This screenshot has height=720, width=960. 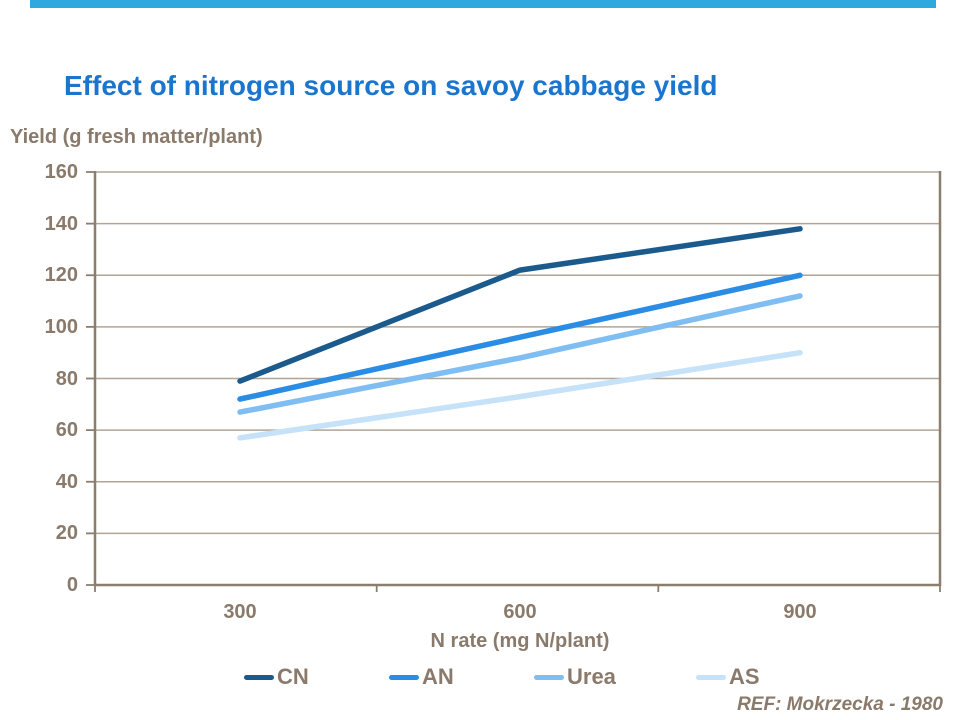 What do you see at coordinates (520, 612) in the screenshot?
I see `x-tick-label: 600` at bounding box center [520, 612].